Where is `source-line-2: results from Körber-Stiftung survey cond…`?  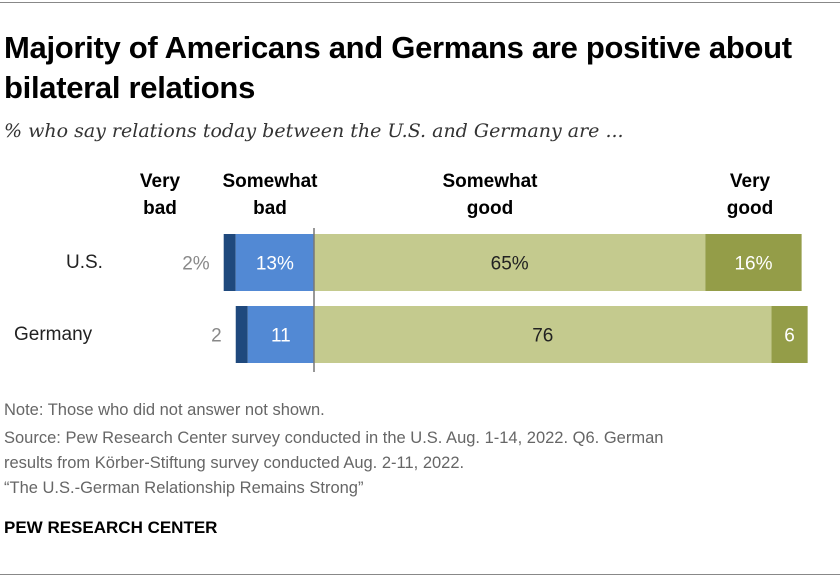 source-line-2: results from Körber-Stiftung survey cond… is located at coordinates (234, 463).